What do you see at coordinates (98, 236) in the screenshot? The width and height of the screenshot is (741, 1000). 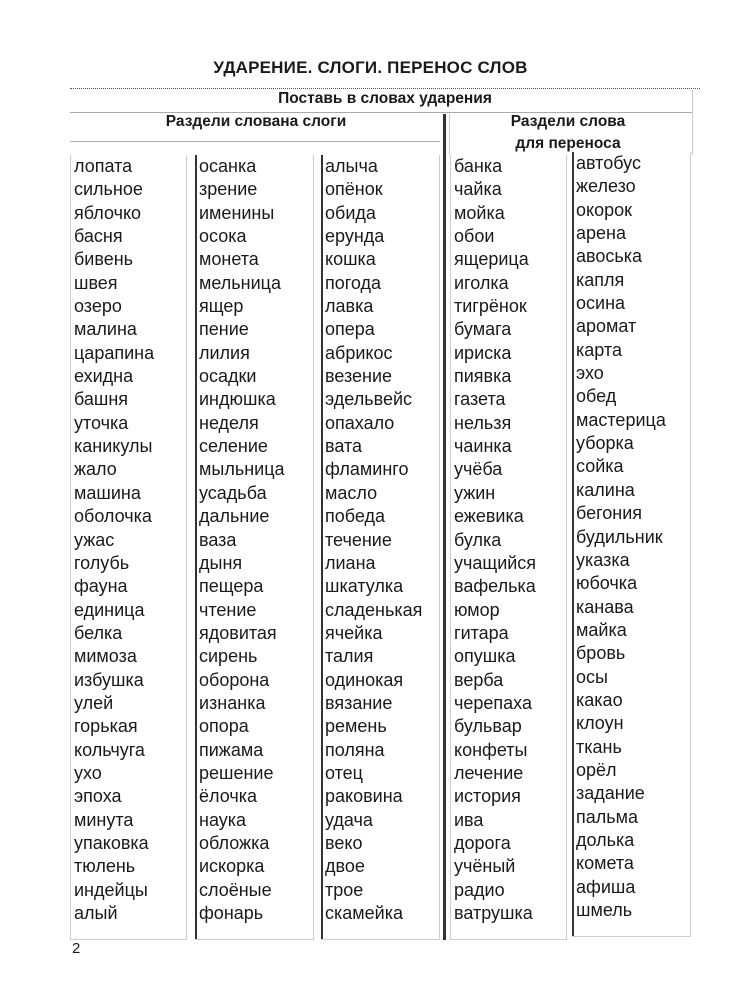 I see `word-item: басня` at bounding box center [98, 236].